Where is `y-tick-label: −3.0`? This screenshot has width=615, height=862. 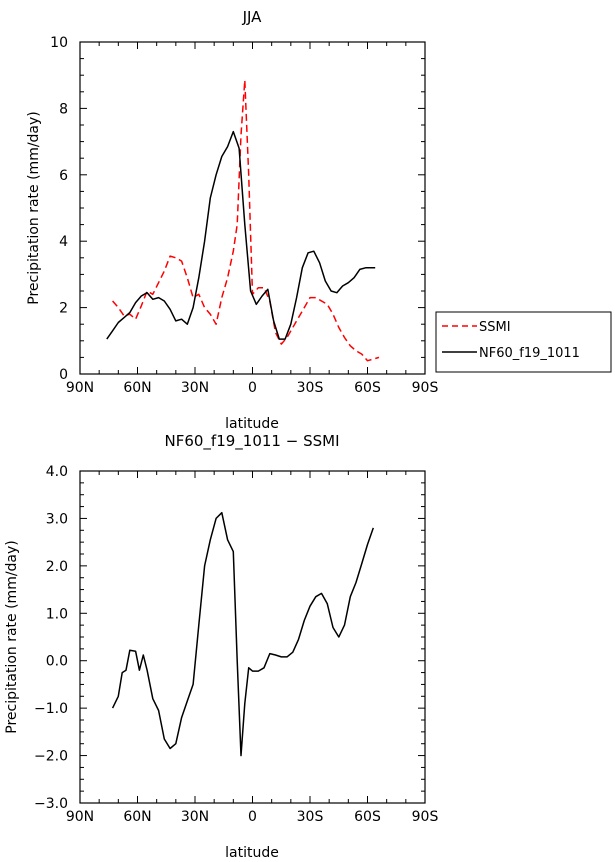 y-tick-label: −3.0 is located at coordinates (51, 804).